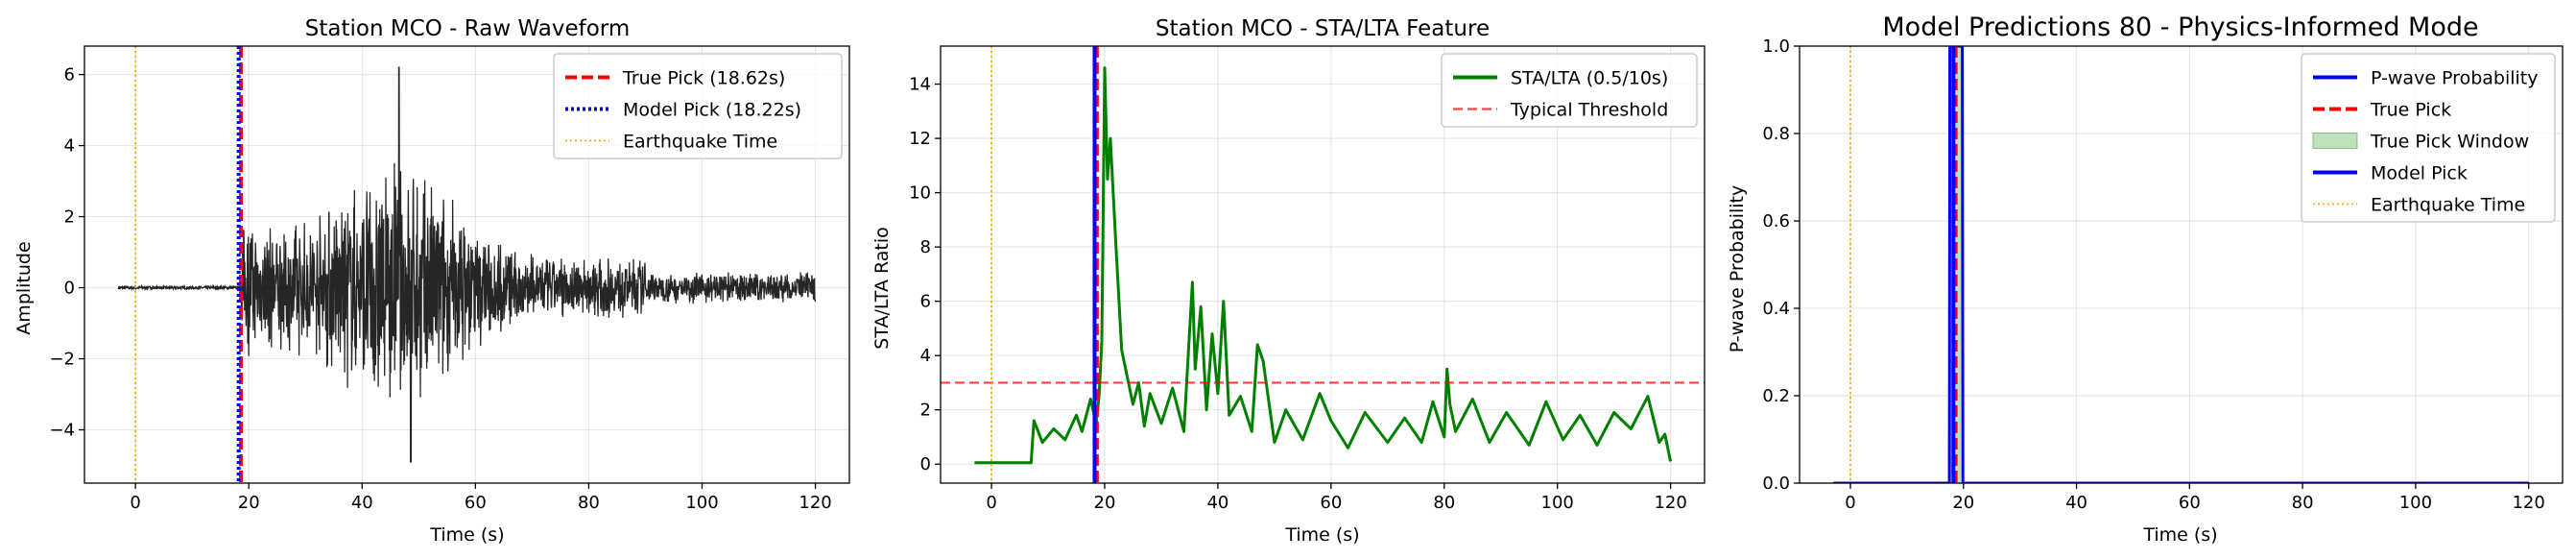 This screenshot has height=559, width=2576. I want to click on y-tick-label: 10, so click(920, 193).